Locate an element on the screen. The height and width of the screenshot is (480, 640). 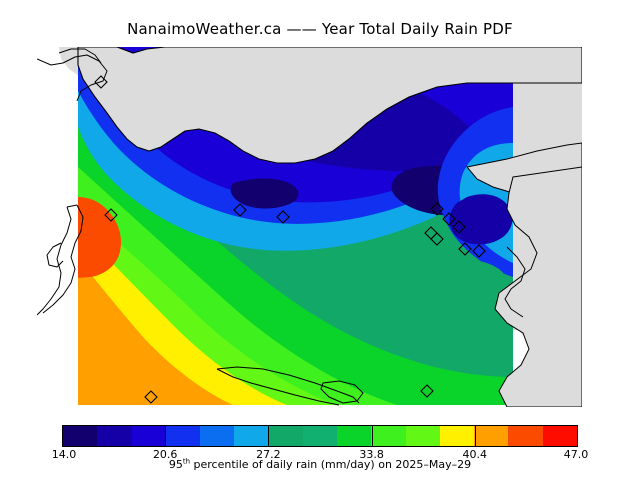
colorbar-label-4: 40.4 is located at coordinates (475, 454).